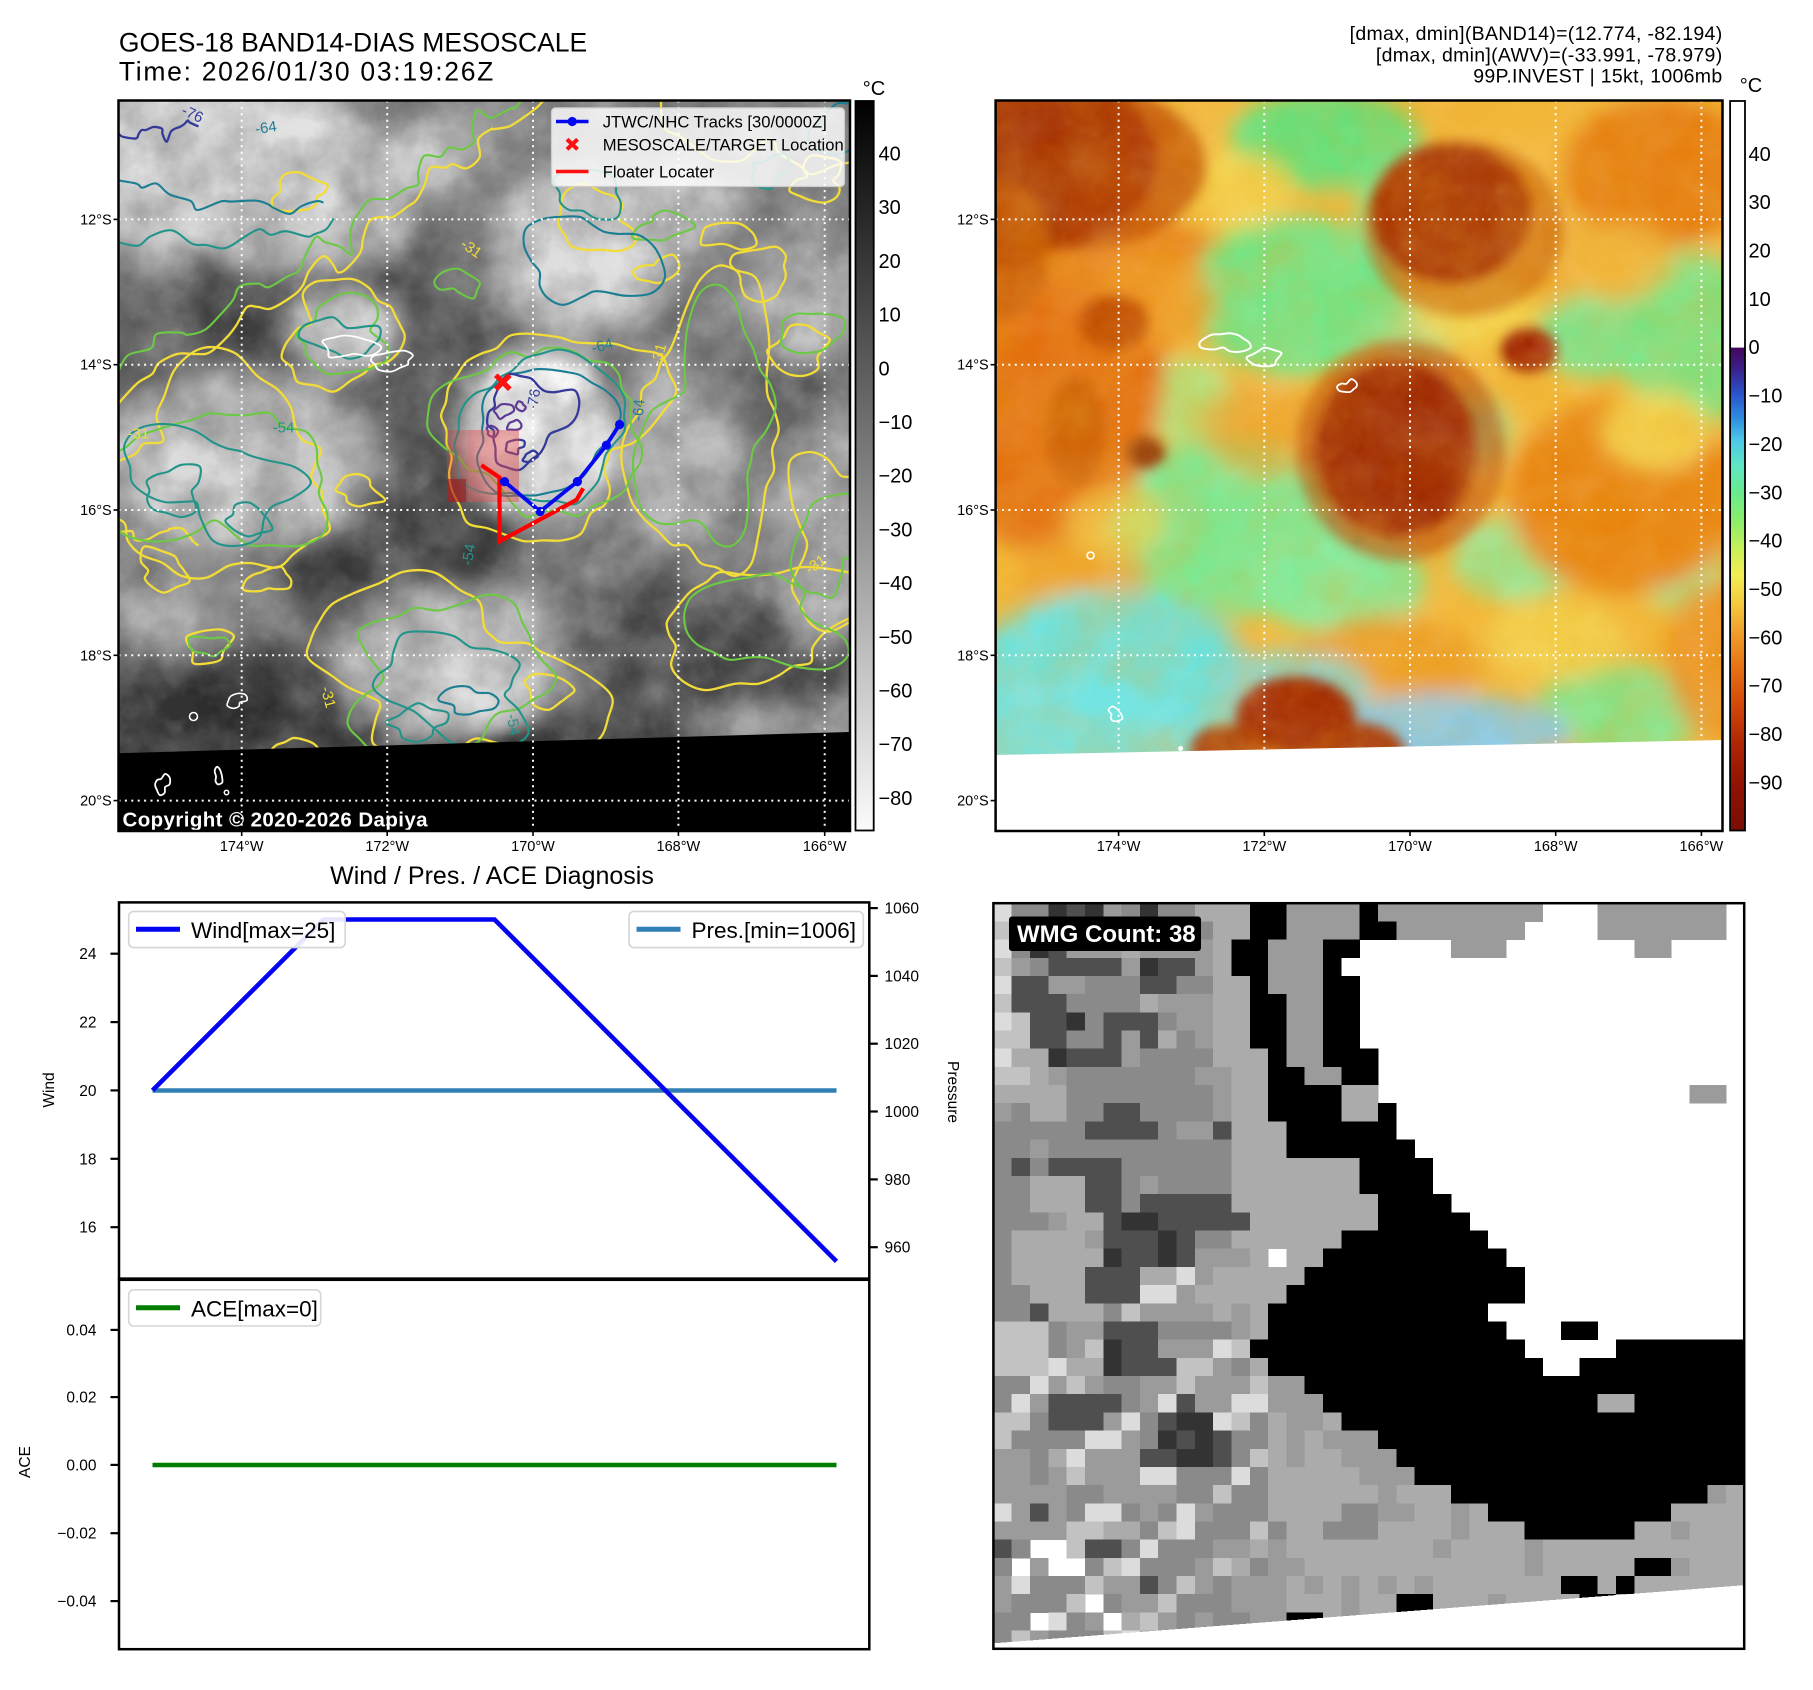 Image resolution: width=1813 pixels, height=1690 pixels. What do you see at coordinates (898, 1180) in the screenshot?
I see `svg-text: 980` at bounding box center [898, 1180].